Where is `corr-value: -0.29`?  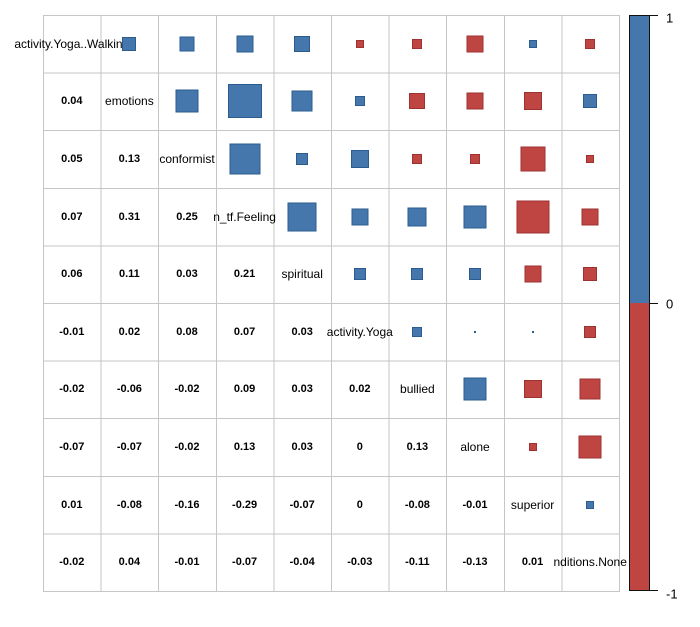 corr-value: -0.29 is located at coordinates (245, 504).